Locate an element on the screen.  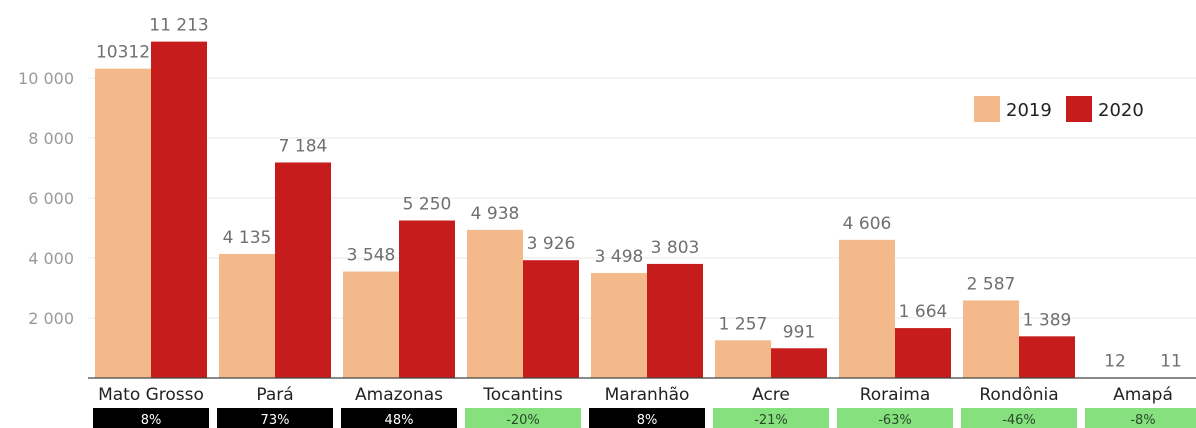
change-badges: 8% 73% 48% -20% 8% -21% -63% -46% -8% is located at coordinates (644, 418).